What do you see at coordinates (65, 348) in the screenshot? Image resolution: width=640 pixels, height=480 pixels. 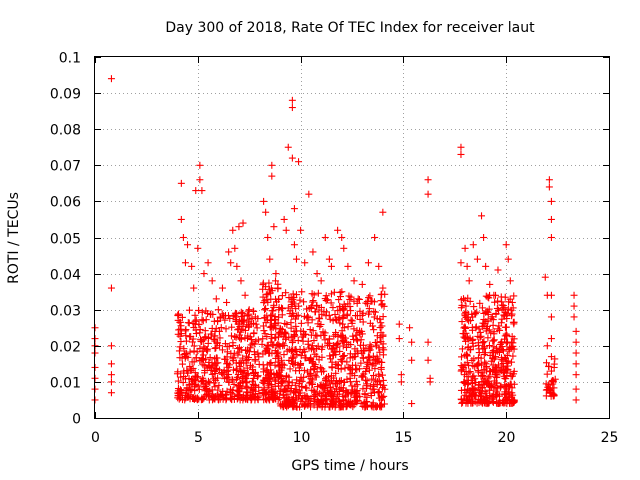 I see `y-tick-label: 0.02` at bounding box center [65, 348].